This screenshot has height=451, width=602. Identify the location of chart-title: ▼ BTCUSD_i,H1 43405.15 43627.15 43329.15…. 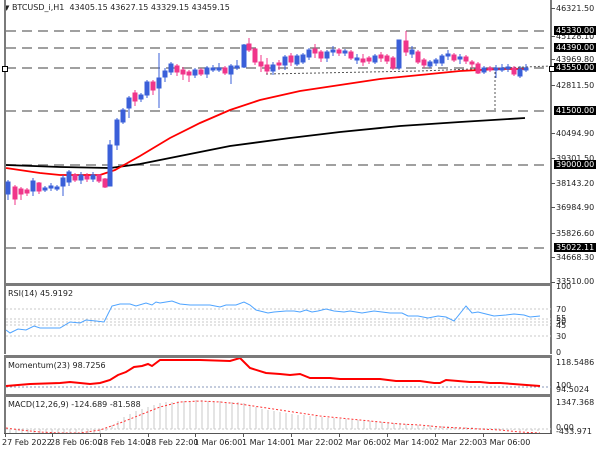
(117, 7).